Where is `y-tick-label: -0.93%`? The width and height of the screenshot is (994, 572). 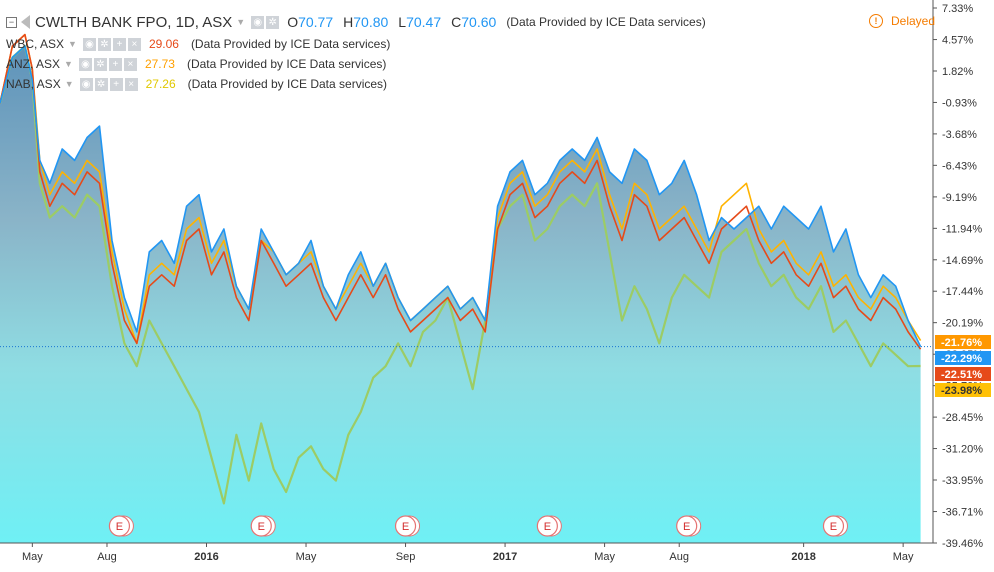 y-tick-label: -0.93% is located at coordinates (959, 103).